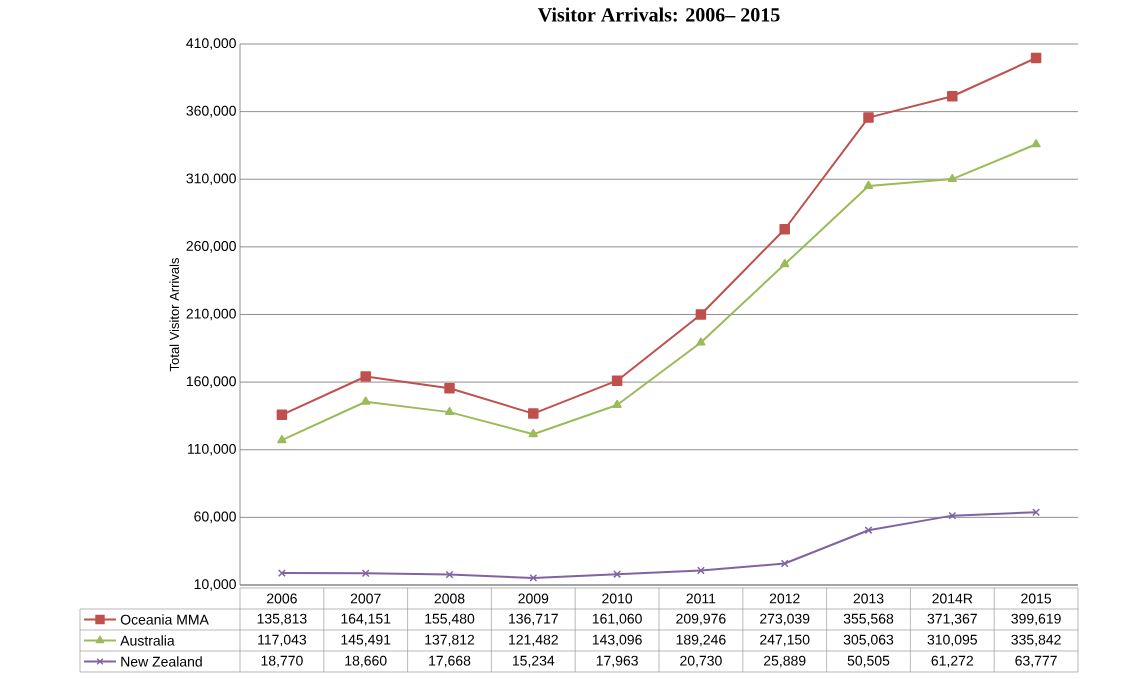 The height and width of the screenshot is (679, 1146). I want to click on legend-label: Australia, so click(147, 640).